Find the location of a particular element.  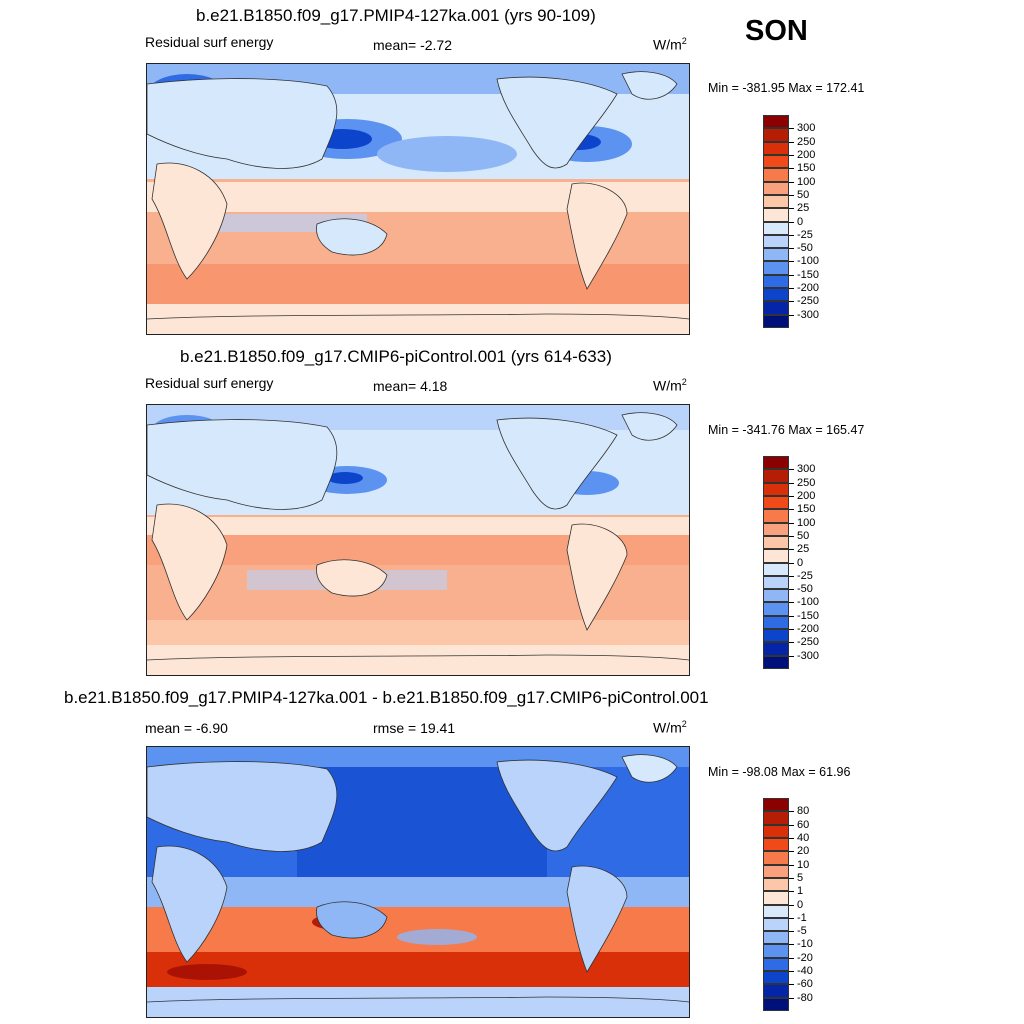

colorbar-tick-label: -80 is located at coordinates (805, 997).